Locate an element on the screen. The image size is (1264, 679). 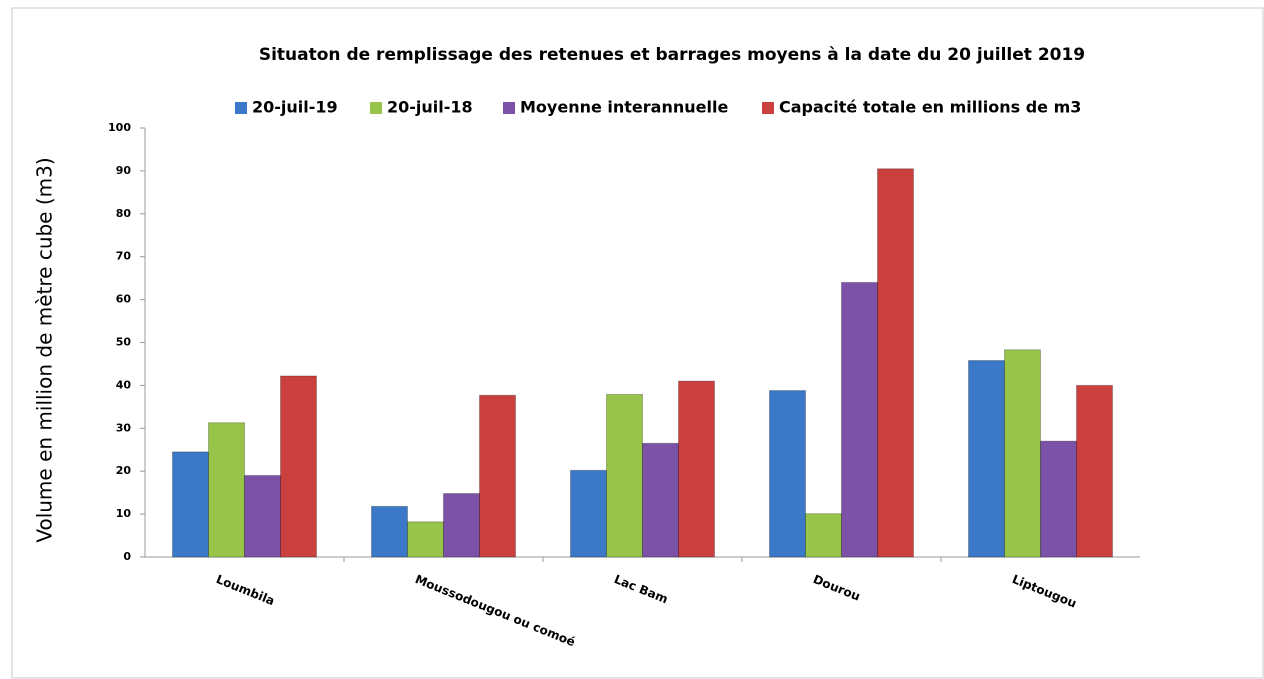
y-tick-label: 0 is located at coordinates (127, 556).